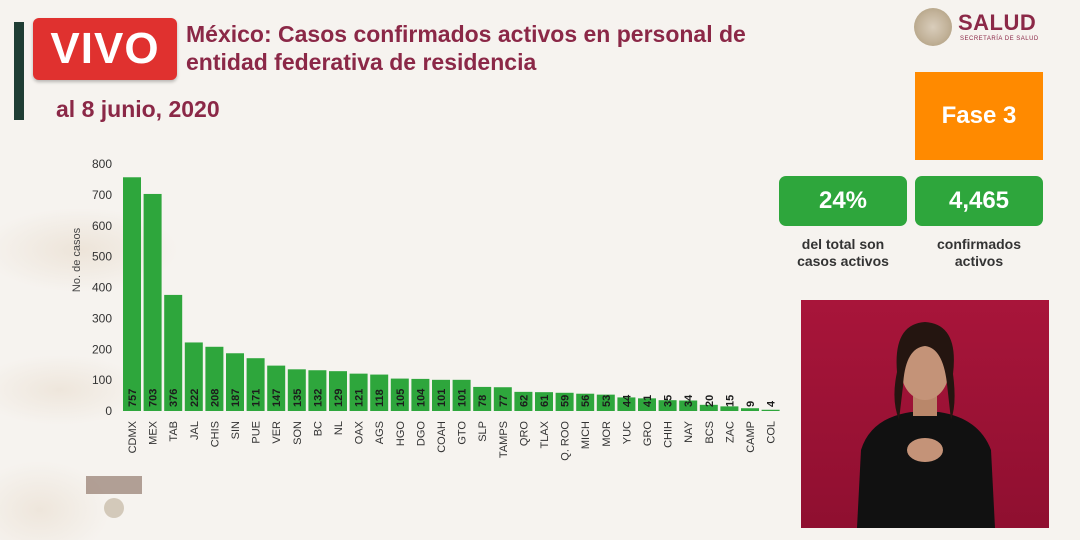 Image resolution: width=1080 pixels, height=540 pixels. What do you see at coordinates (277, 398) in the screenshot?
I see `bar-value-label: 147` at bounding box center [277, 398].